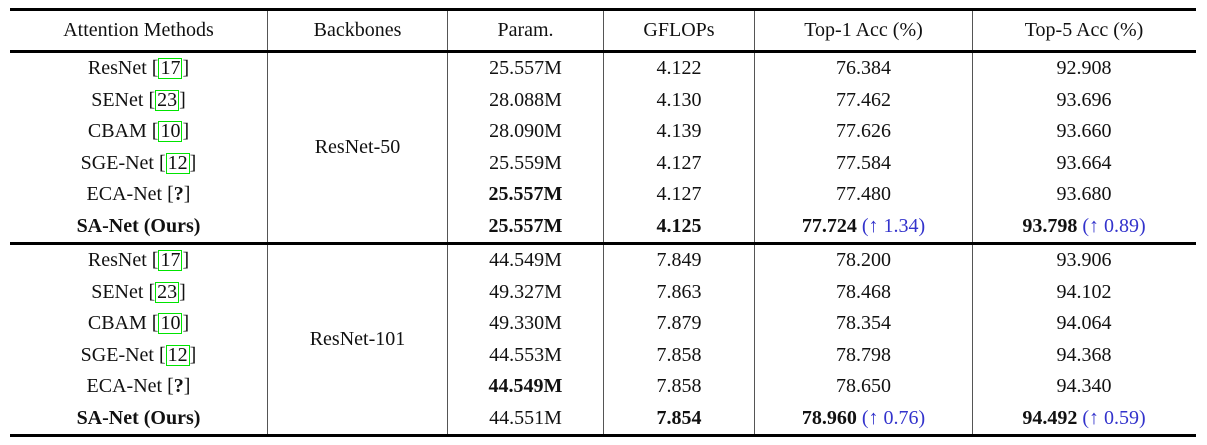 This screenshot has width=1207, height=445. I want to click on gflops-cell: 7.879, so click(679, 324).